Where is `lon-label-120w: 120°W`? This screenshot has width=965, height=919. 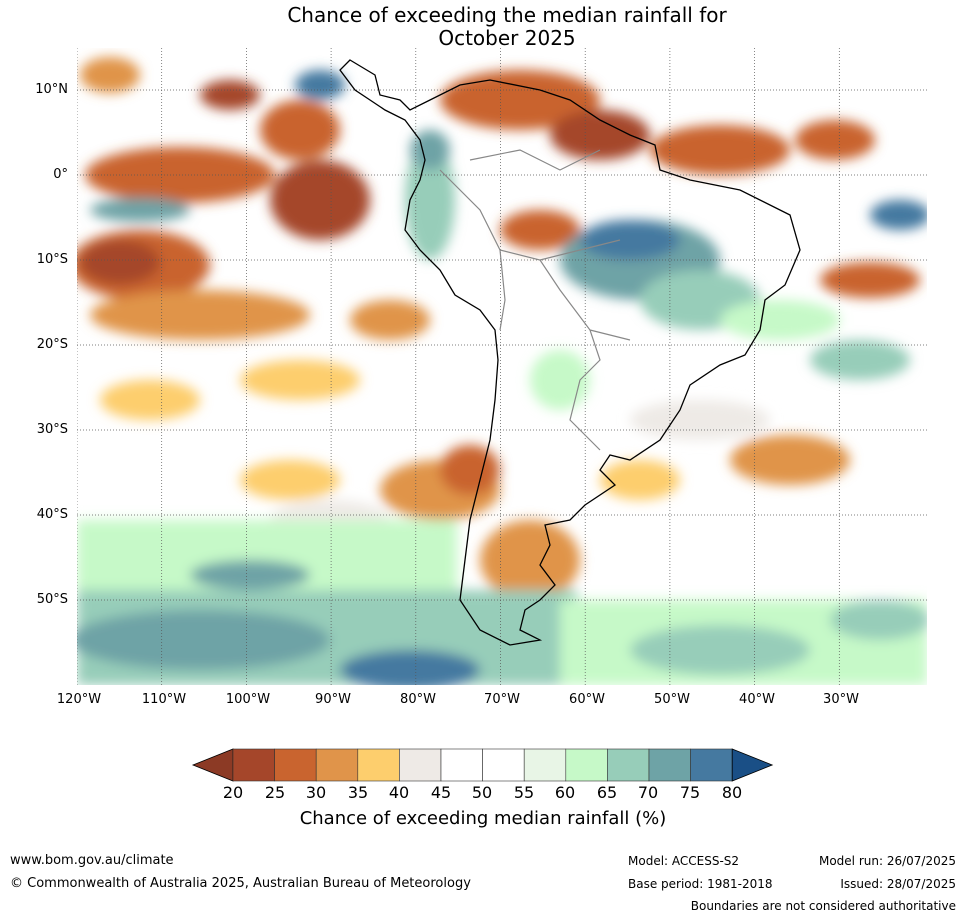
lon-label-120w: 120°W is located at coordinates (79, 699).